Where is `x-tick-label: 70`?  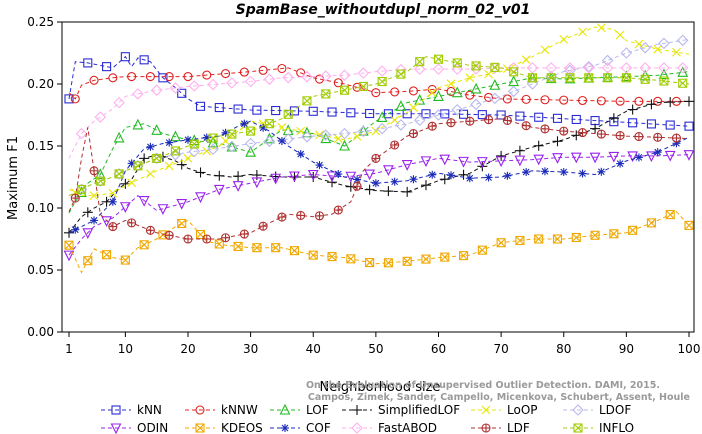 x-tick-label: 70 is located at coordinates (500, 349).